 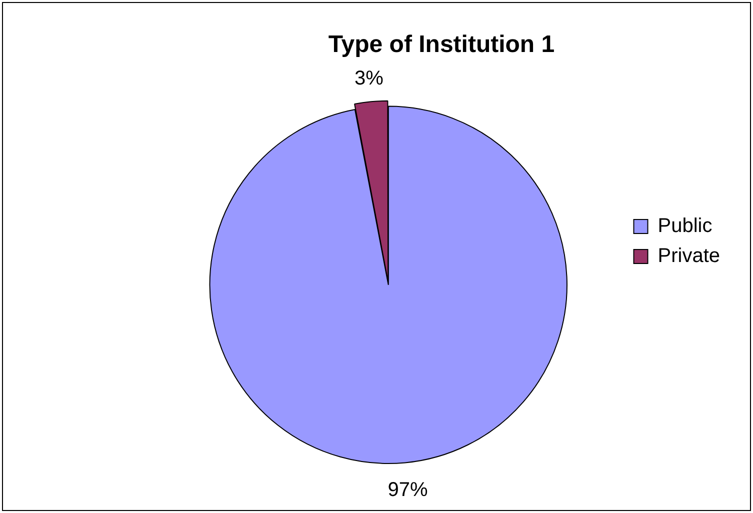 What do you see at coordinates (441, 44) in the screenshot?
I see `chart-title: Type of Institution 1` at bounding box center [441, 44].